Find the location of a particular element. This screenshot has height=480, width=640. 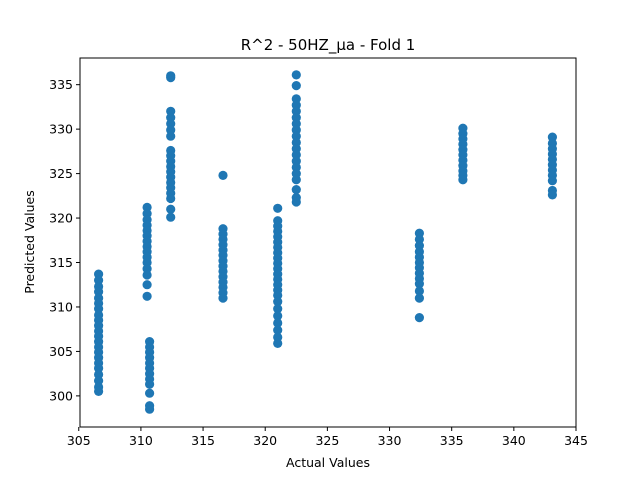

y-tick-label: 325 is located at coordinates (61, 173).